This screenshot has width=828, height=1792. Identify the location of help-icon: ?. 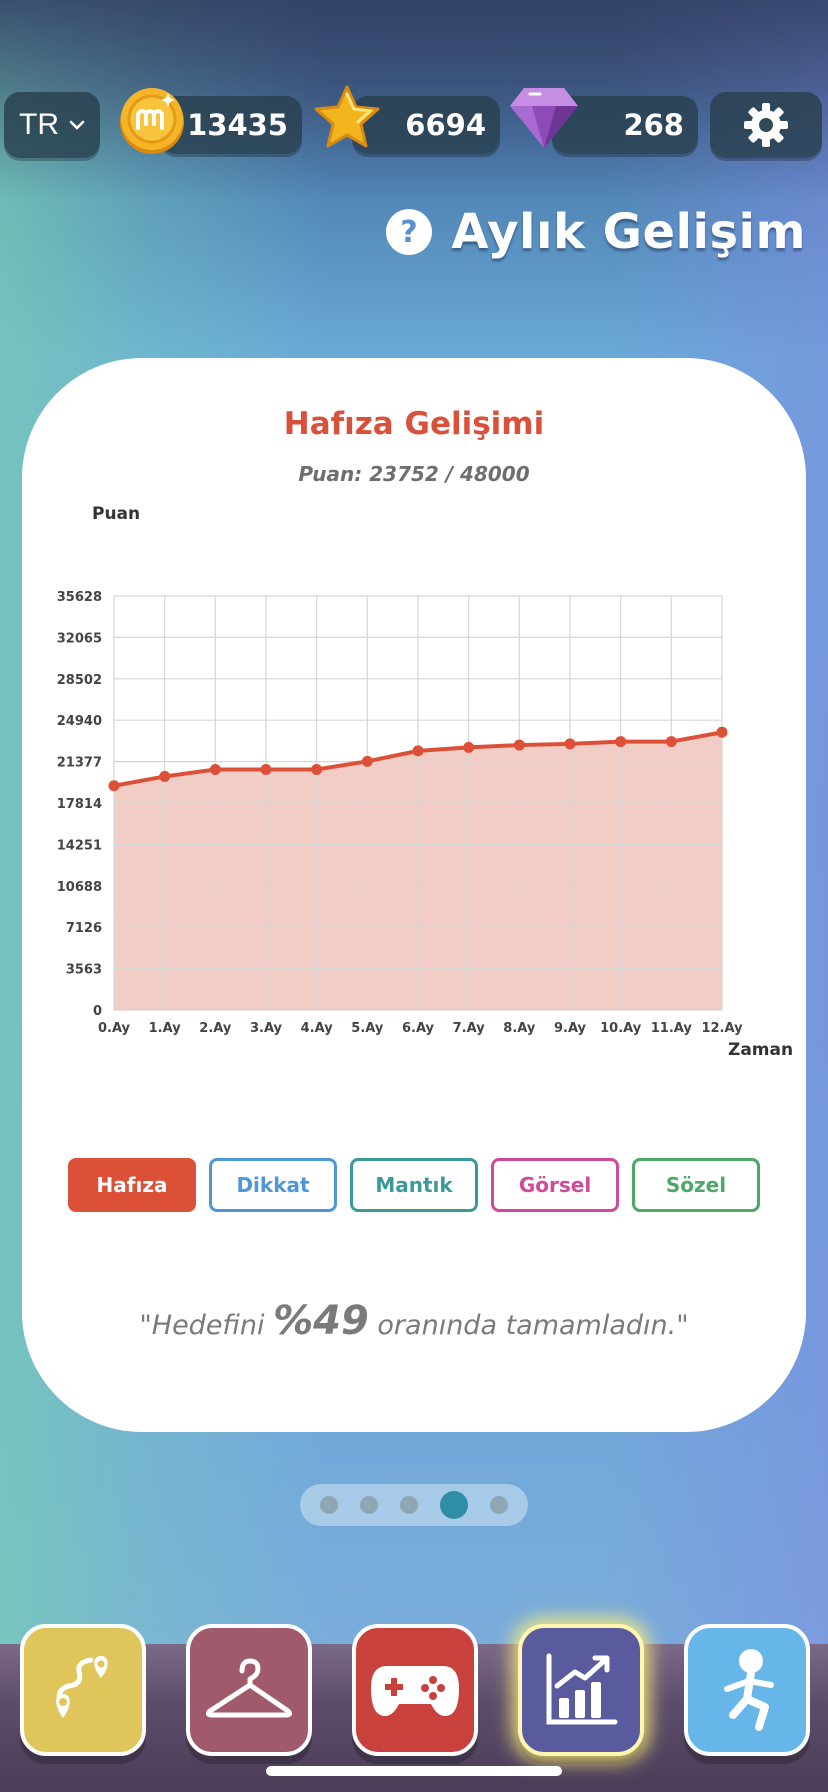
(409, 232).